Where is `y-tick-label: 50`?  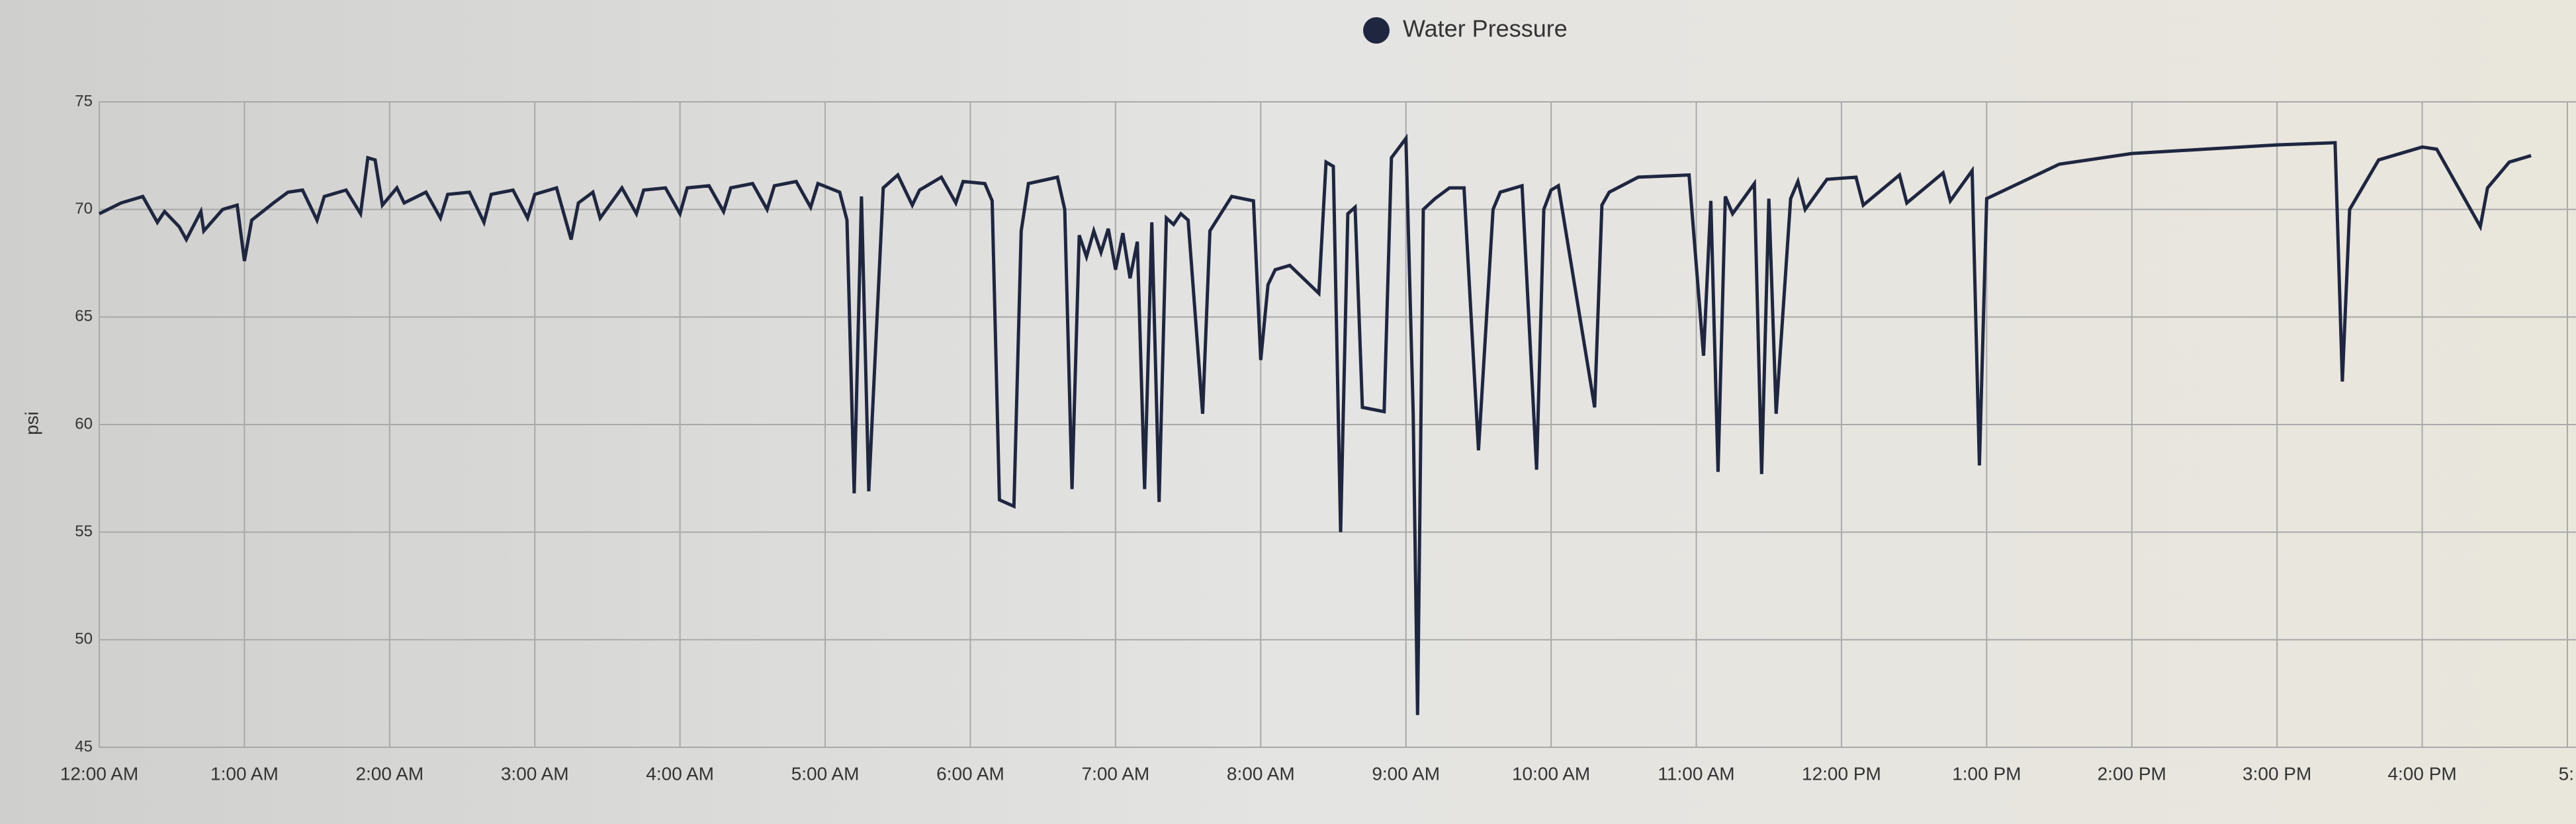
y-tick-label: 50 is located at coordinates (84, 639).